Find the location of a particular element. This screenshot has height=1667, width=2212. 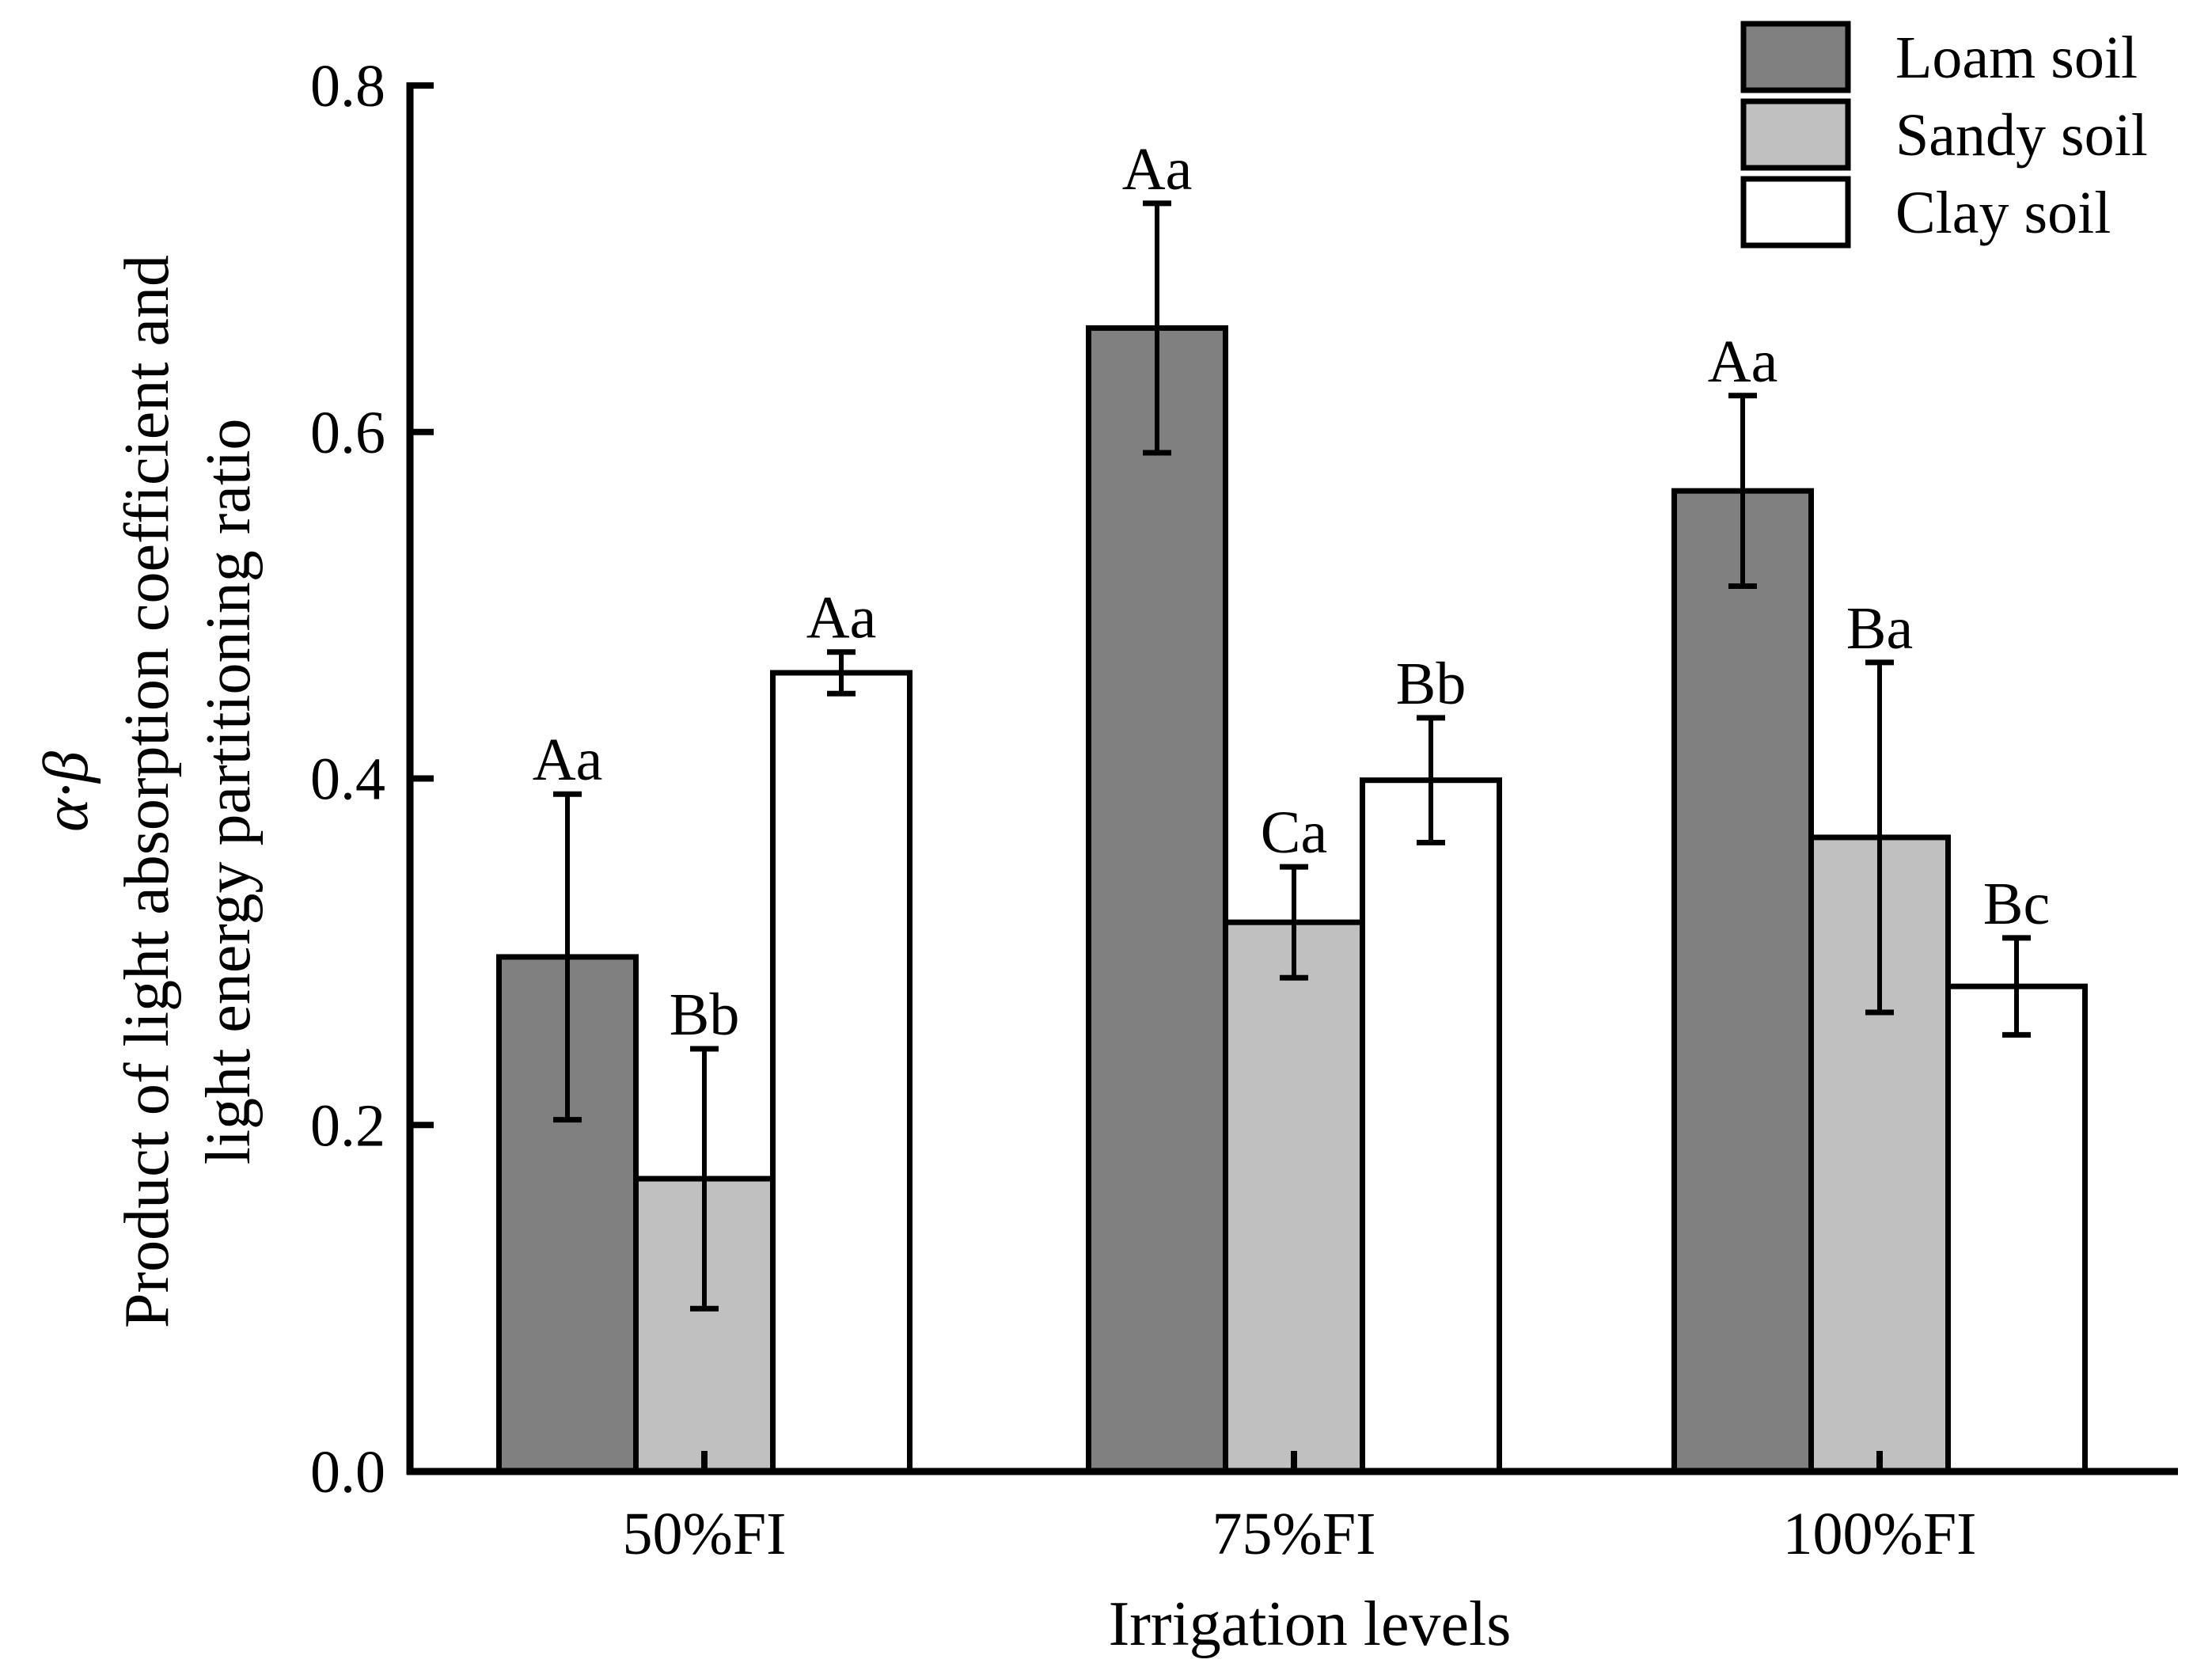

legend: Loam soil Sandy soil Clay soil is located at coordinates (1944, 135).